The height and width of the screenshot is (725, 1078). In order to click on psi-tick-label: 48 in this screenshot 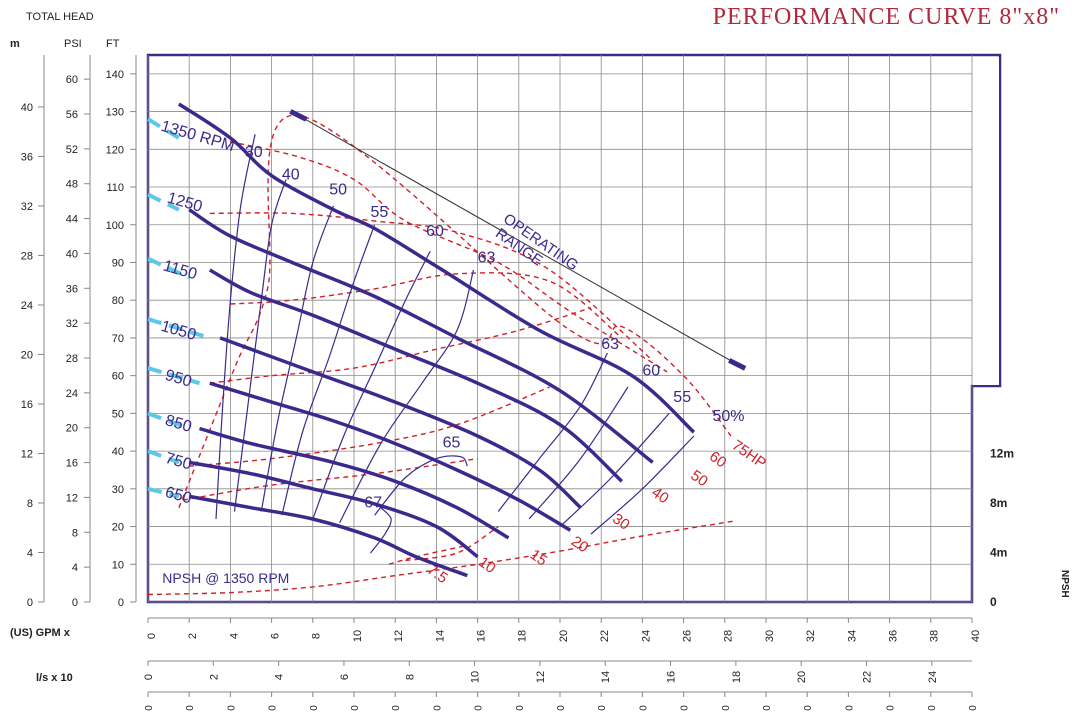, I will do `click(72, 185)`.